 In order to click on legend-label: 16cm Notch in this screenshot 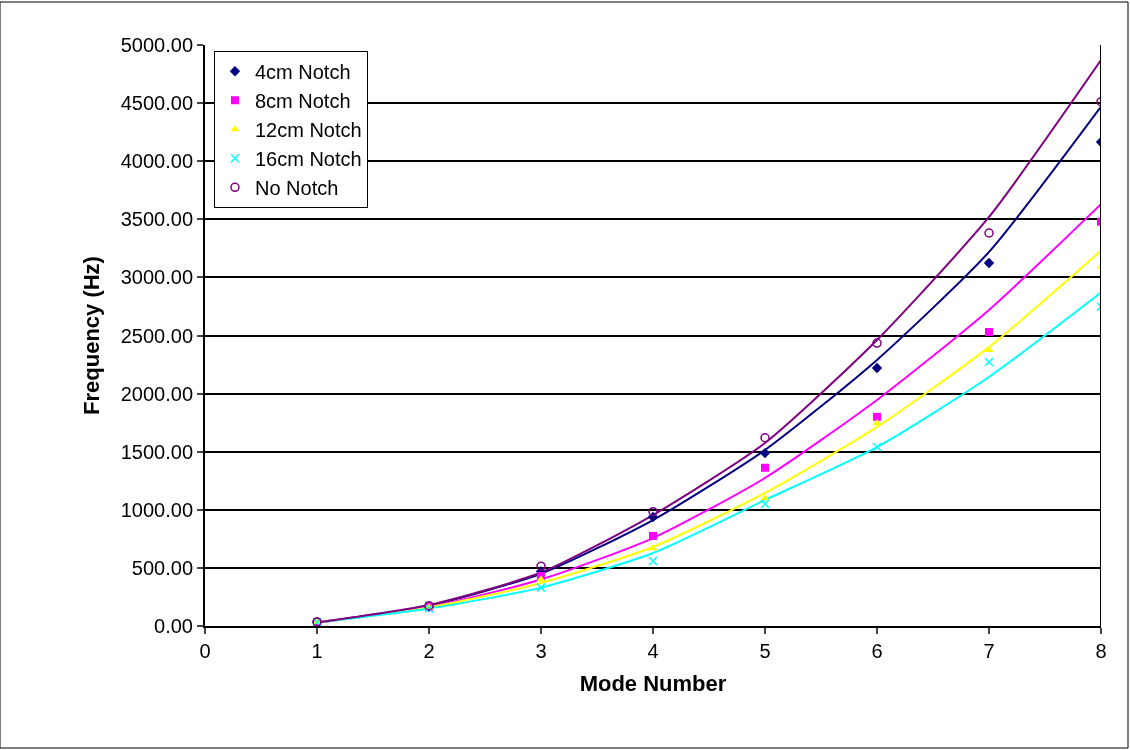, I will do `click(308, 159)`.